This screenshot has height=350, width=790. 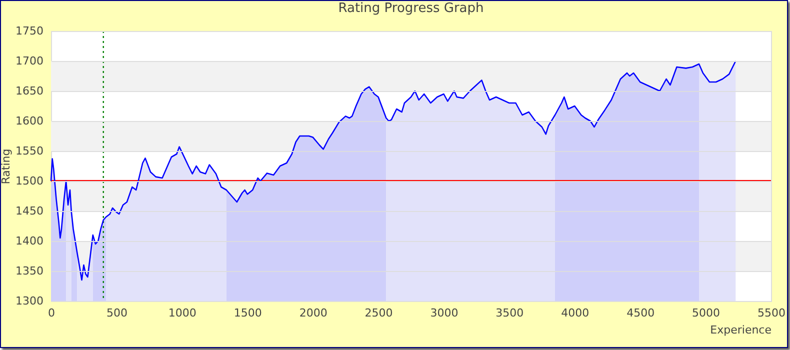 What do you see at coordinates (640, 313) in the screenshot?
I see `x-tick-label: 4500` at bounding box center [640, 313].